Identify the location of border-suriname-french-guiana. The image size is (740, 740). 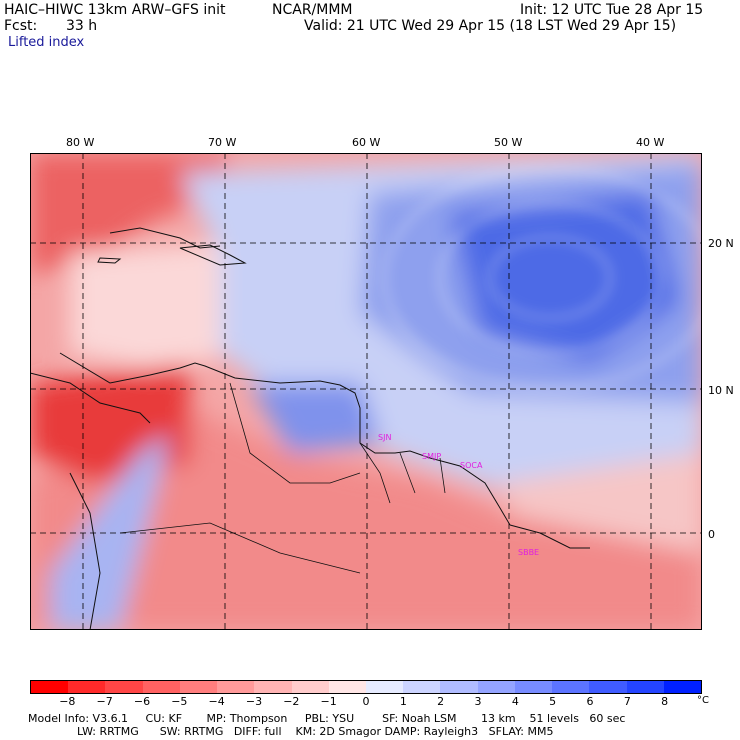
(442, 475).